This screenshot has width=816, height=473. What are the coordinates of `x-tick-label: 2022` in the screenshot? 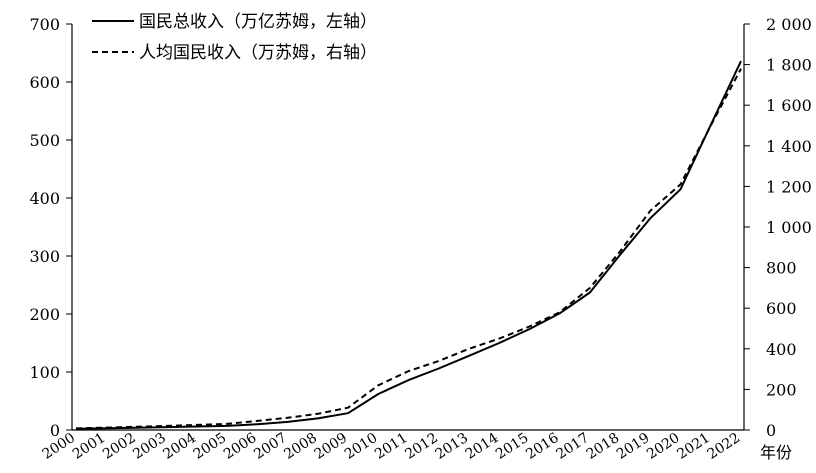 It's located at (724, 446).